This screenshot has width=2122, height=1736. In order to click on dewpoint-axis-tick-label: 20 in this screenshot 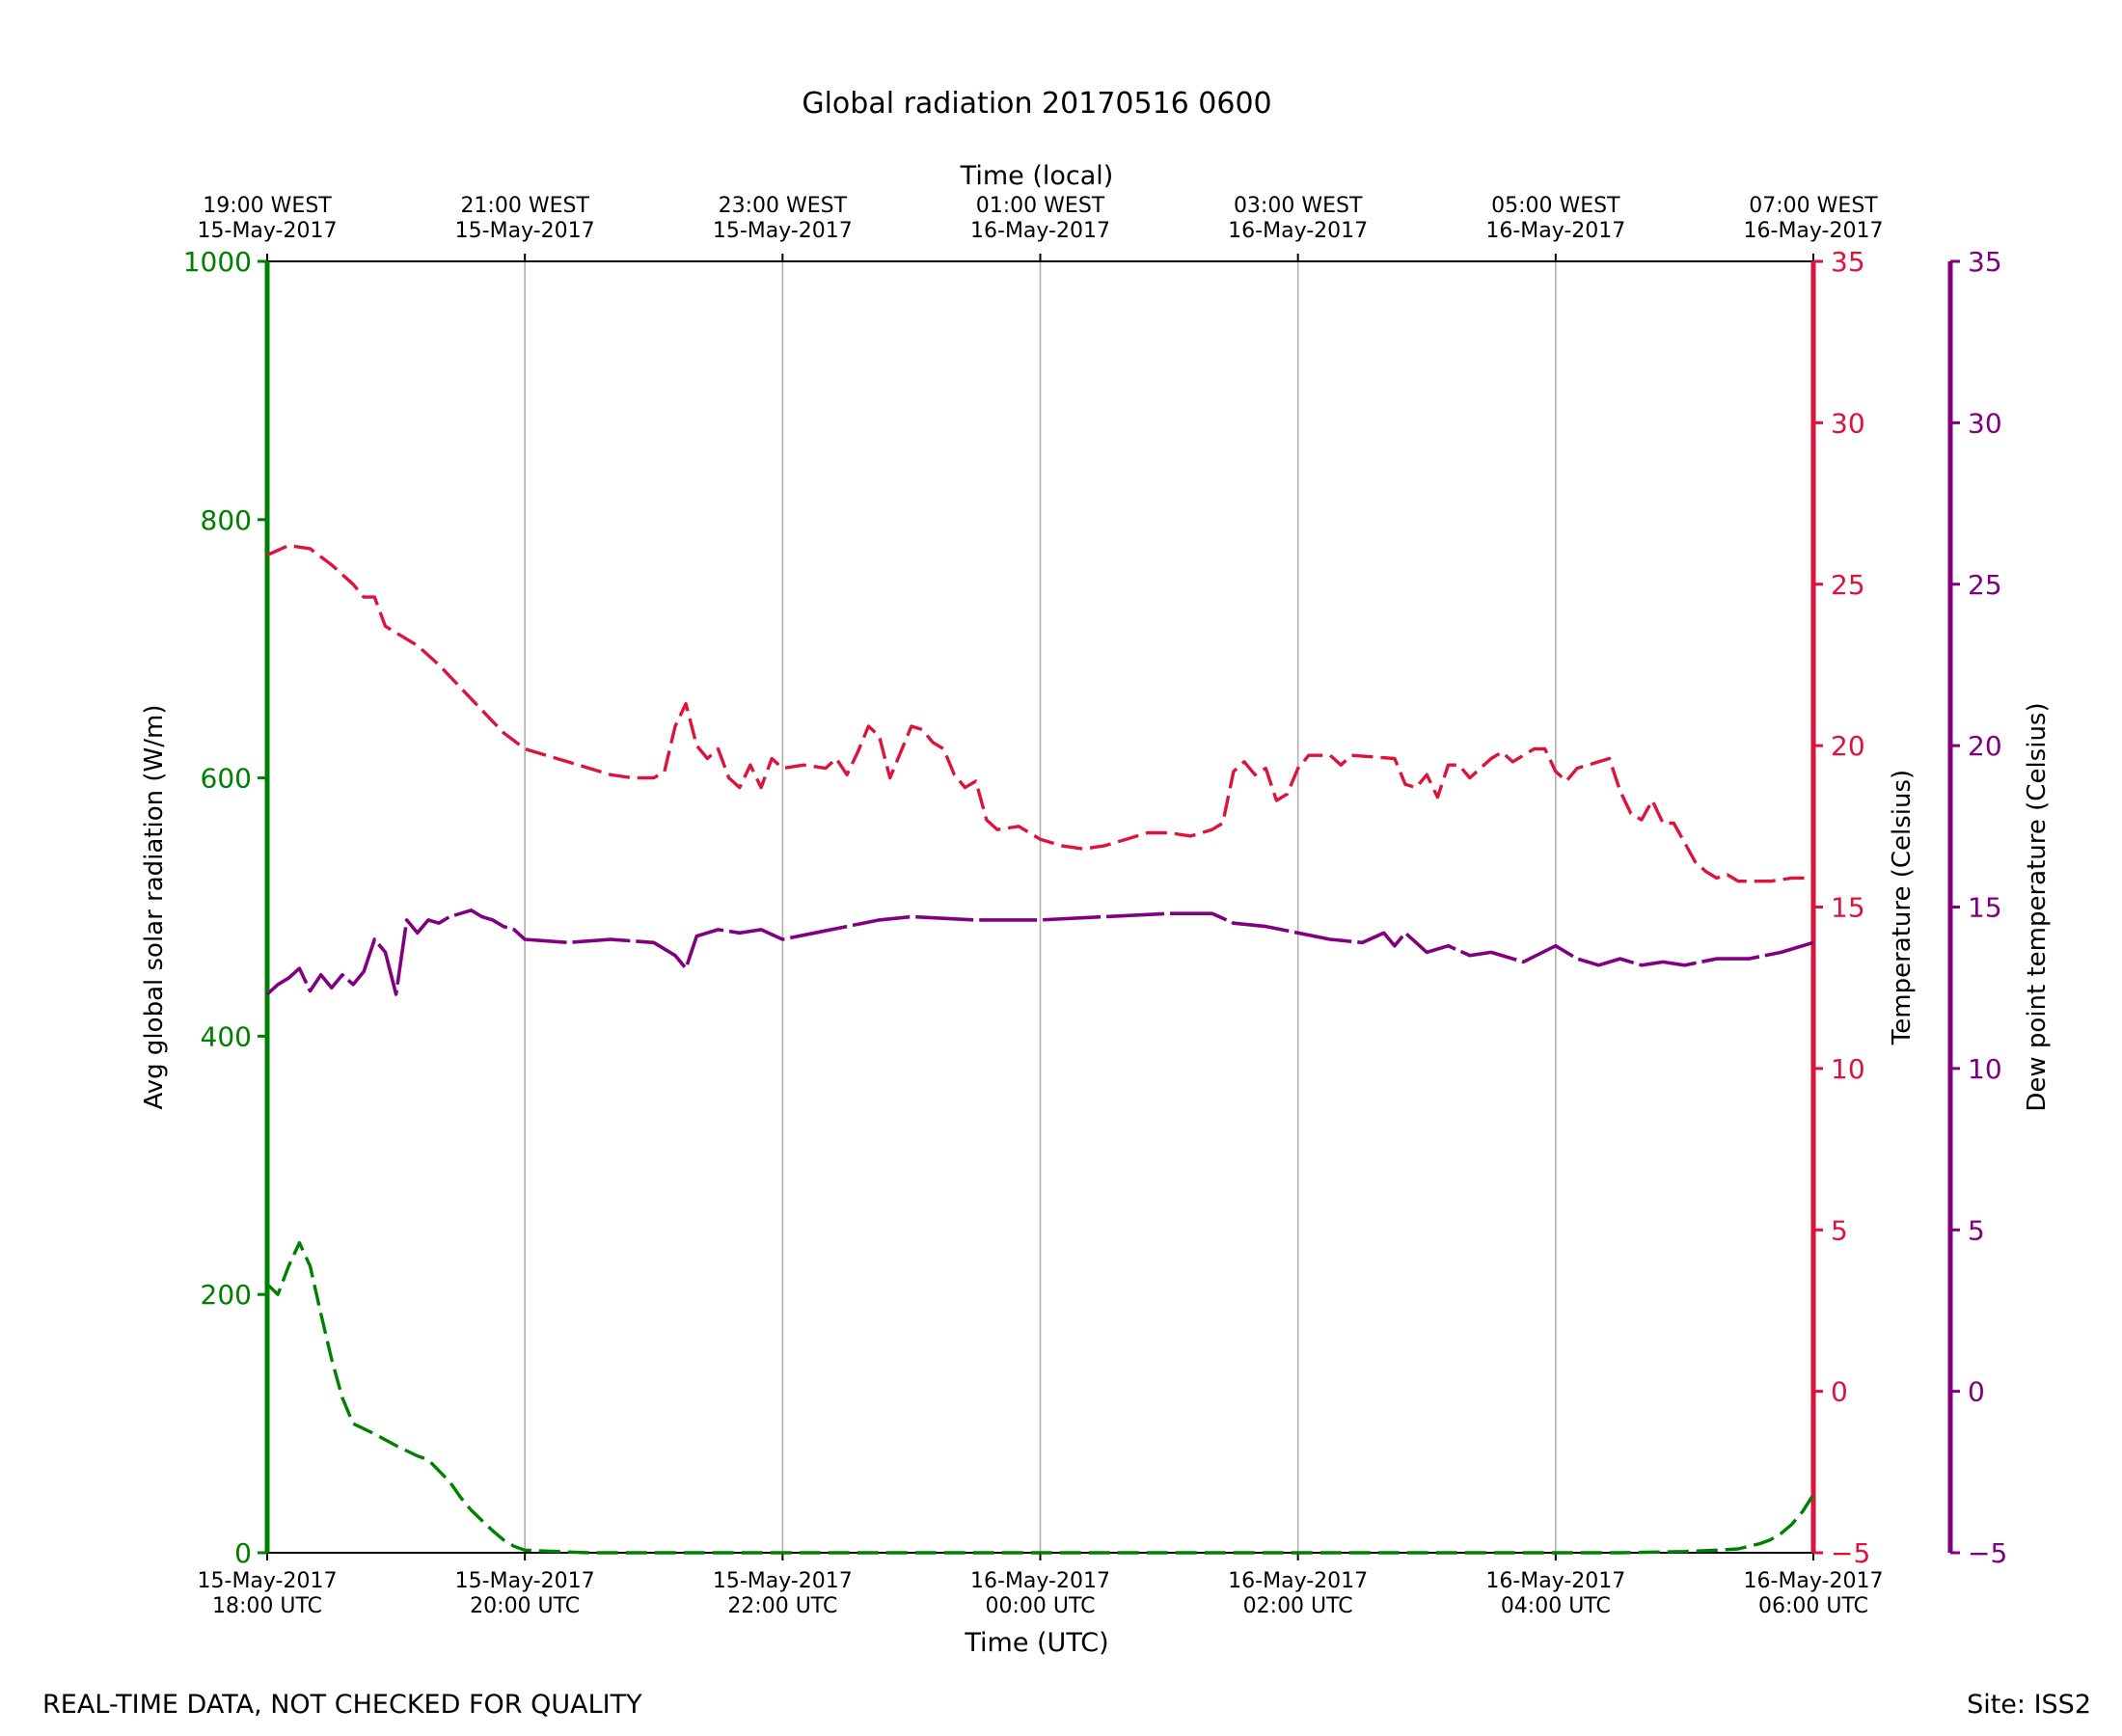, I will do `click(1985, 746)`.